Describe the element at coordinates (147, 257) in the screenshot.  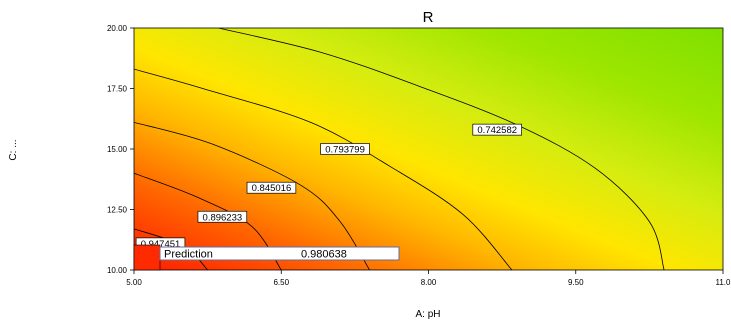
I see `prediction-marker` at that location.